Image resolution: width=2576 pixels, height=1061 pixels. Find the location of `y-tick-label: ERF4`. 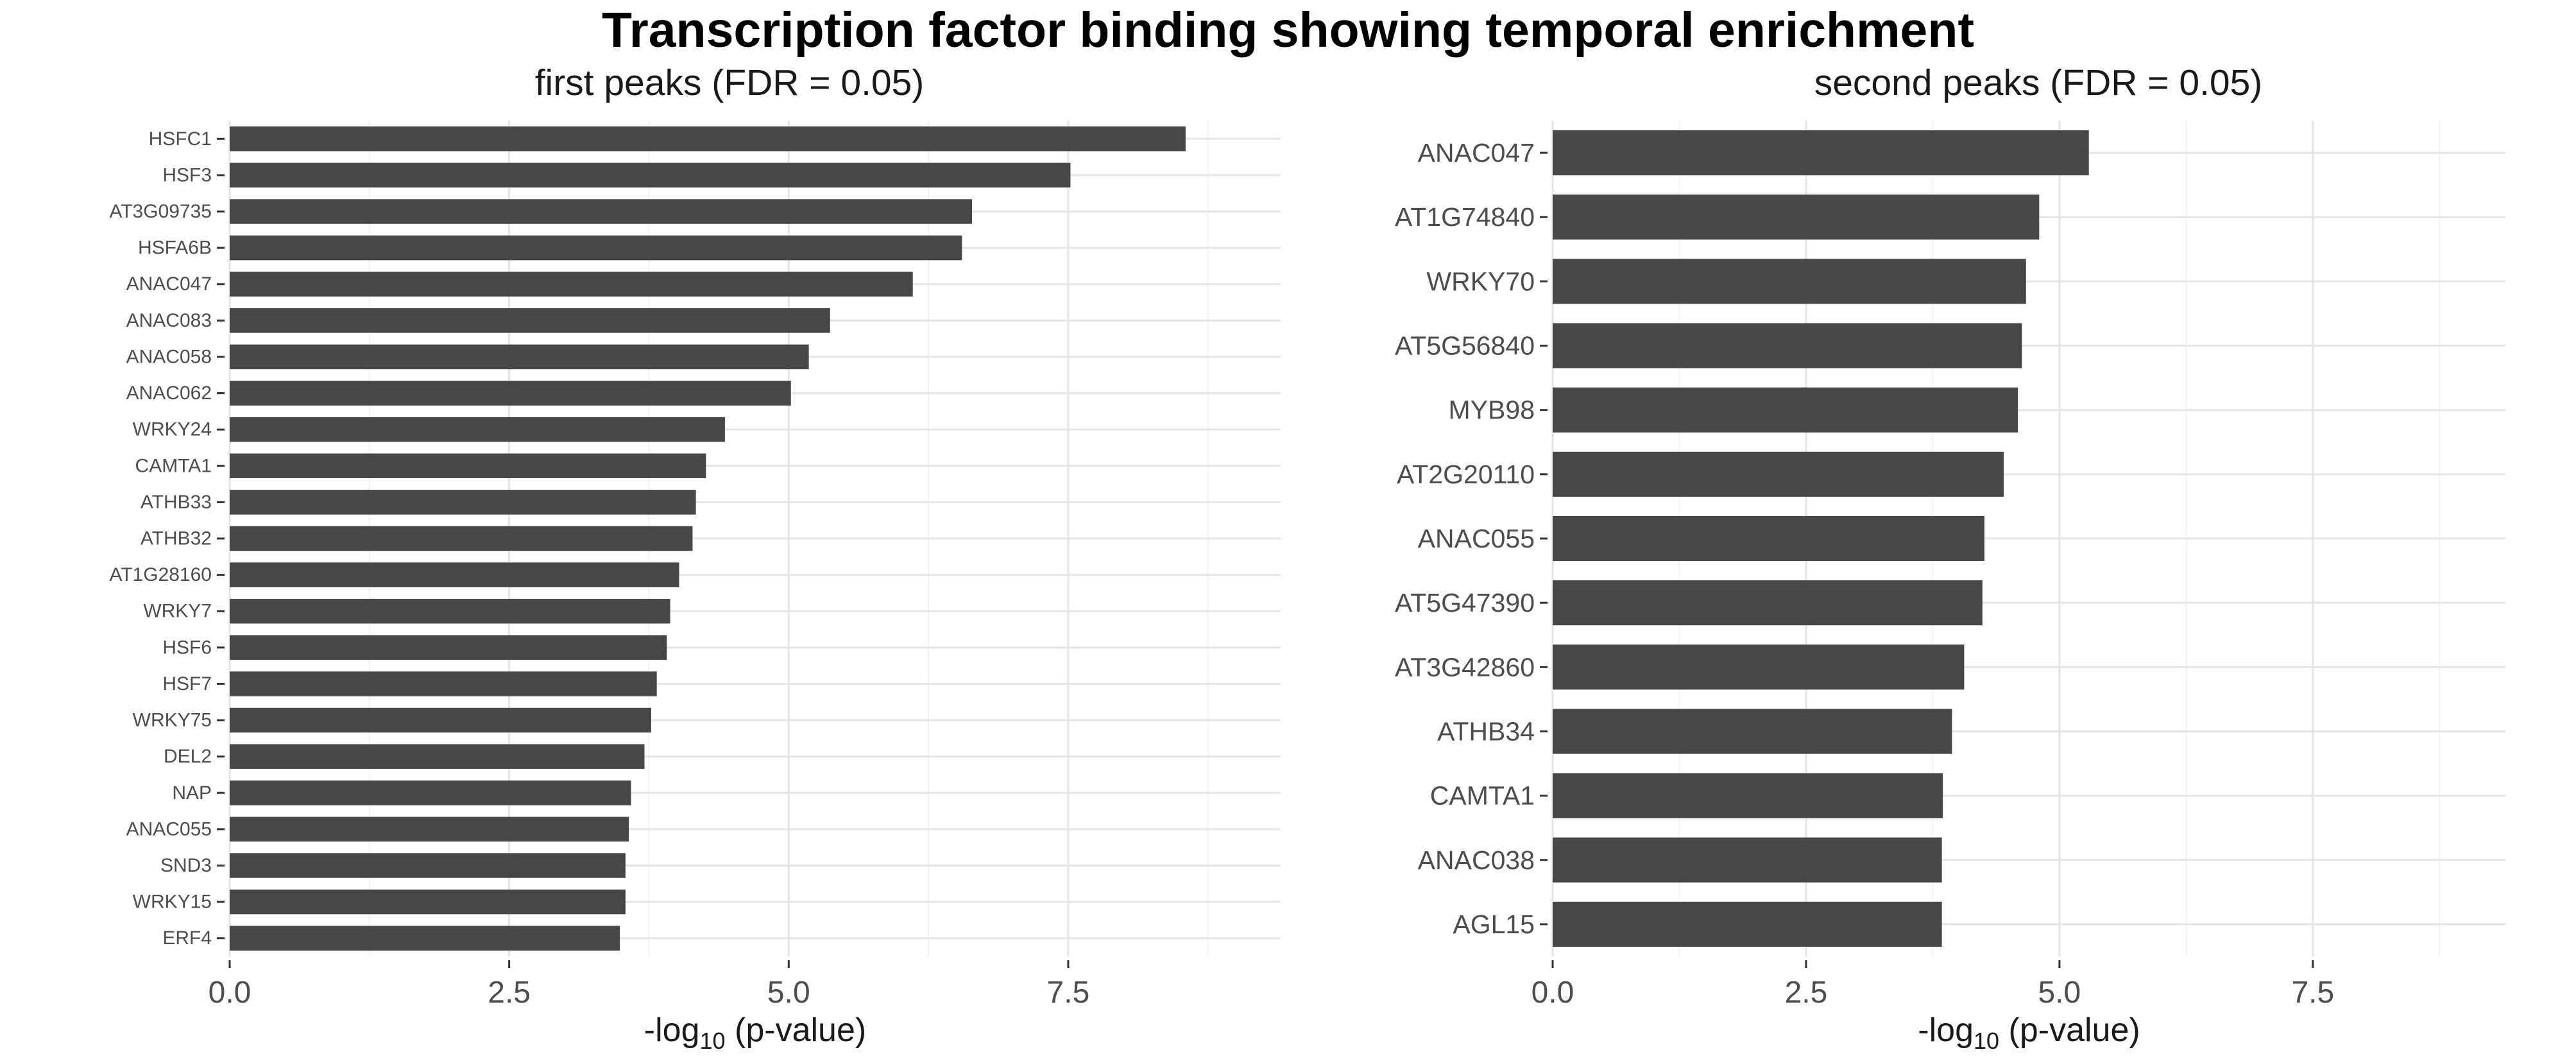

y-tick-label: ERF4 is located at coordinates (187, 938).